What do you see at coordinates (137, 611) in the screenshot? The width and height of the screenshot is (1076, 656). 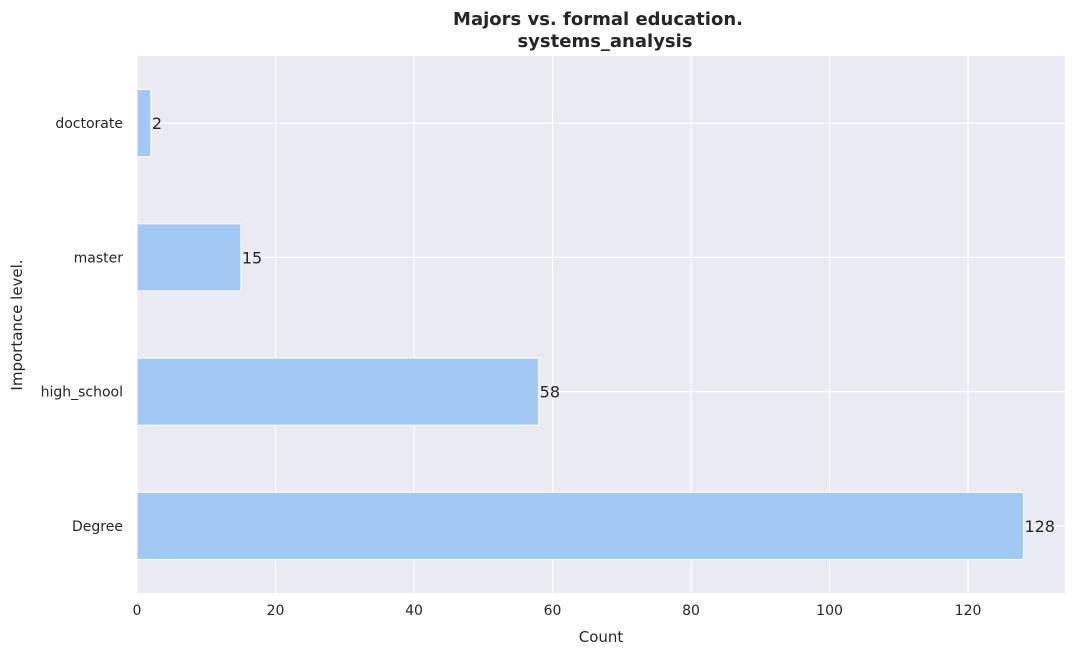 I see `x-tick-label: 0` at bounding box center [137, 611].